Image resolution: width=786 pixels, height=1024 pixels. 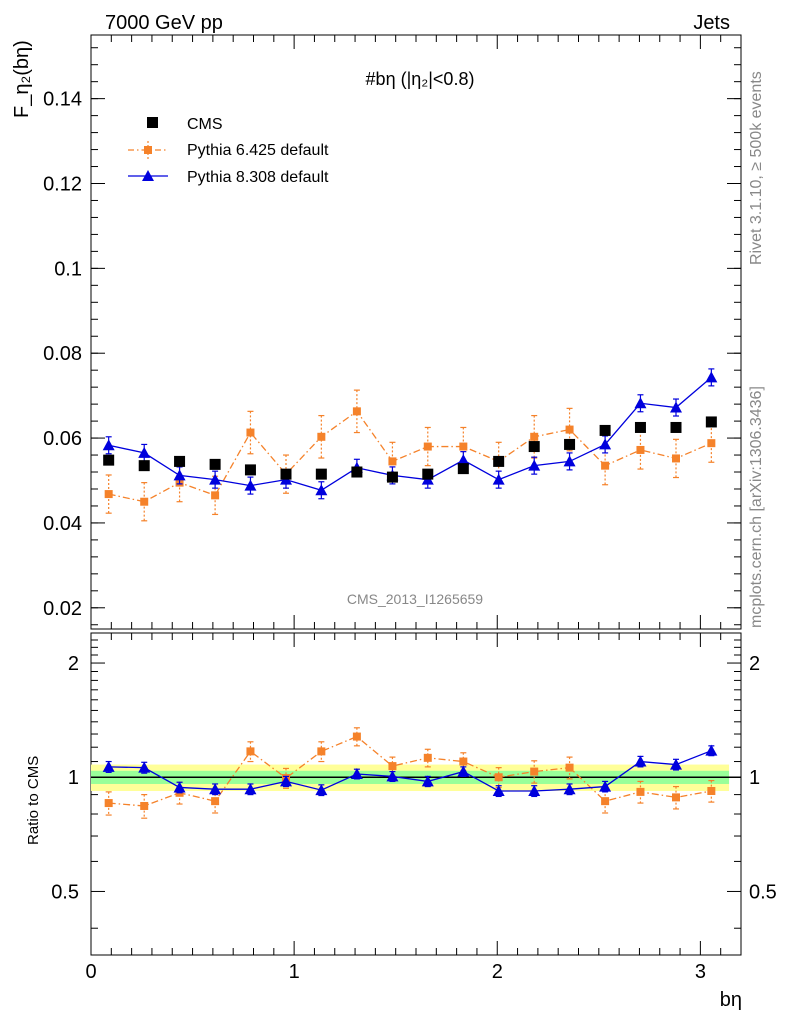 I want to click on legend-py8-marker, so click(x=148, y=175).